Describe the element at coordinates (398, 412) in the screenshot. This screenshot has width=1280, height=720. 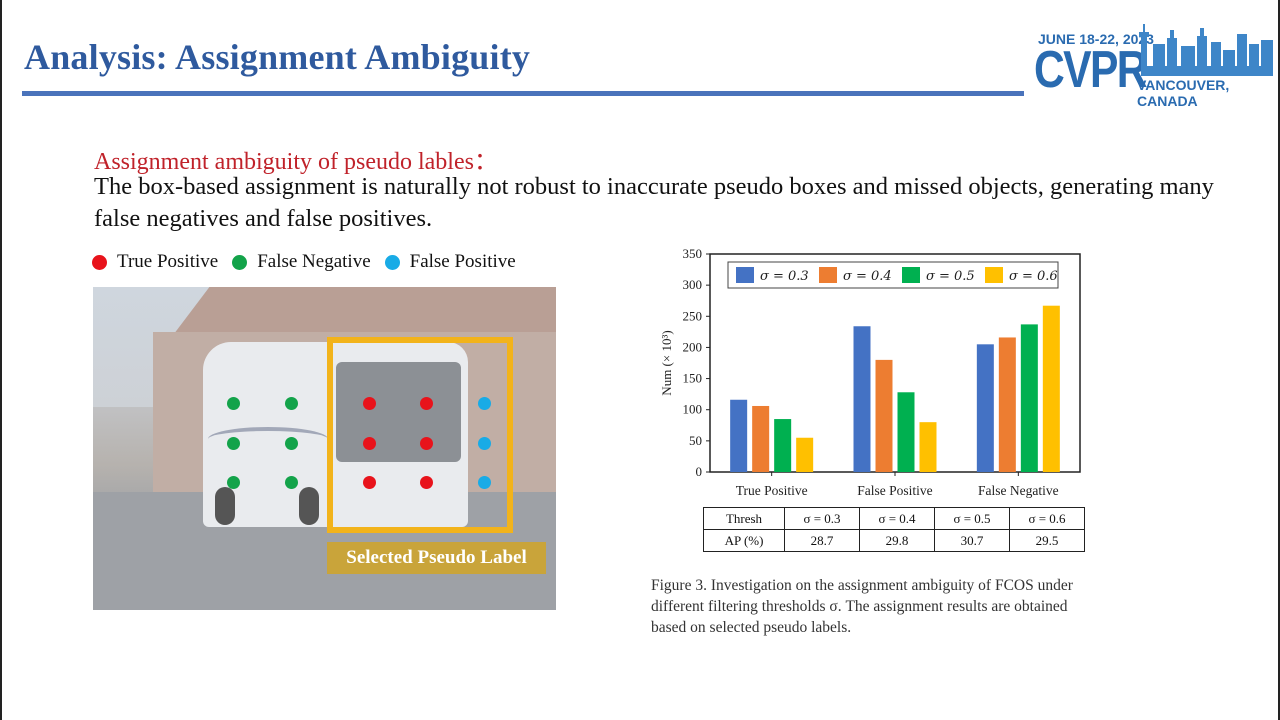
I see `image-bus-windshield` at that location.